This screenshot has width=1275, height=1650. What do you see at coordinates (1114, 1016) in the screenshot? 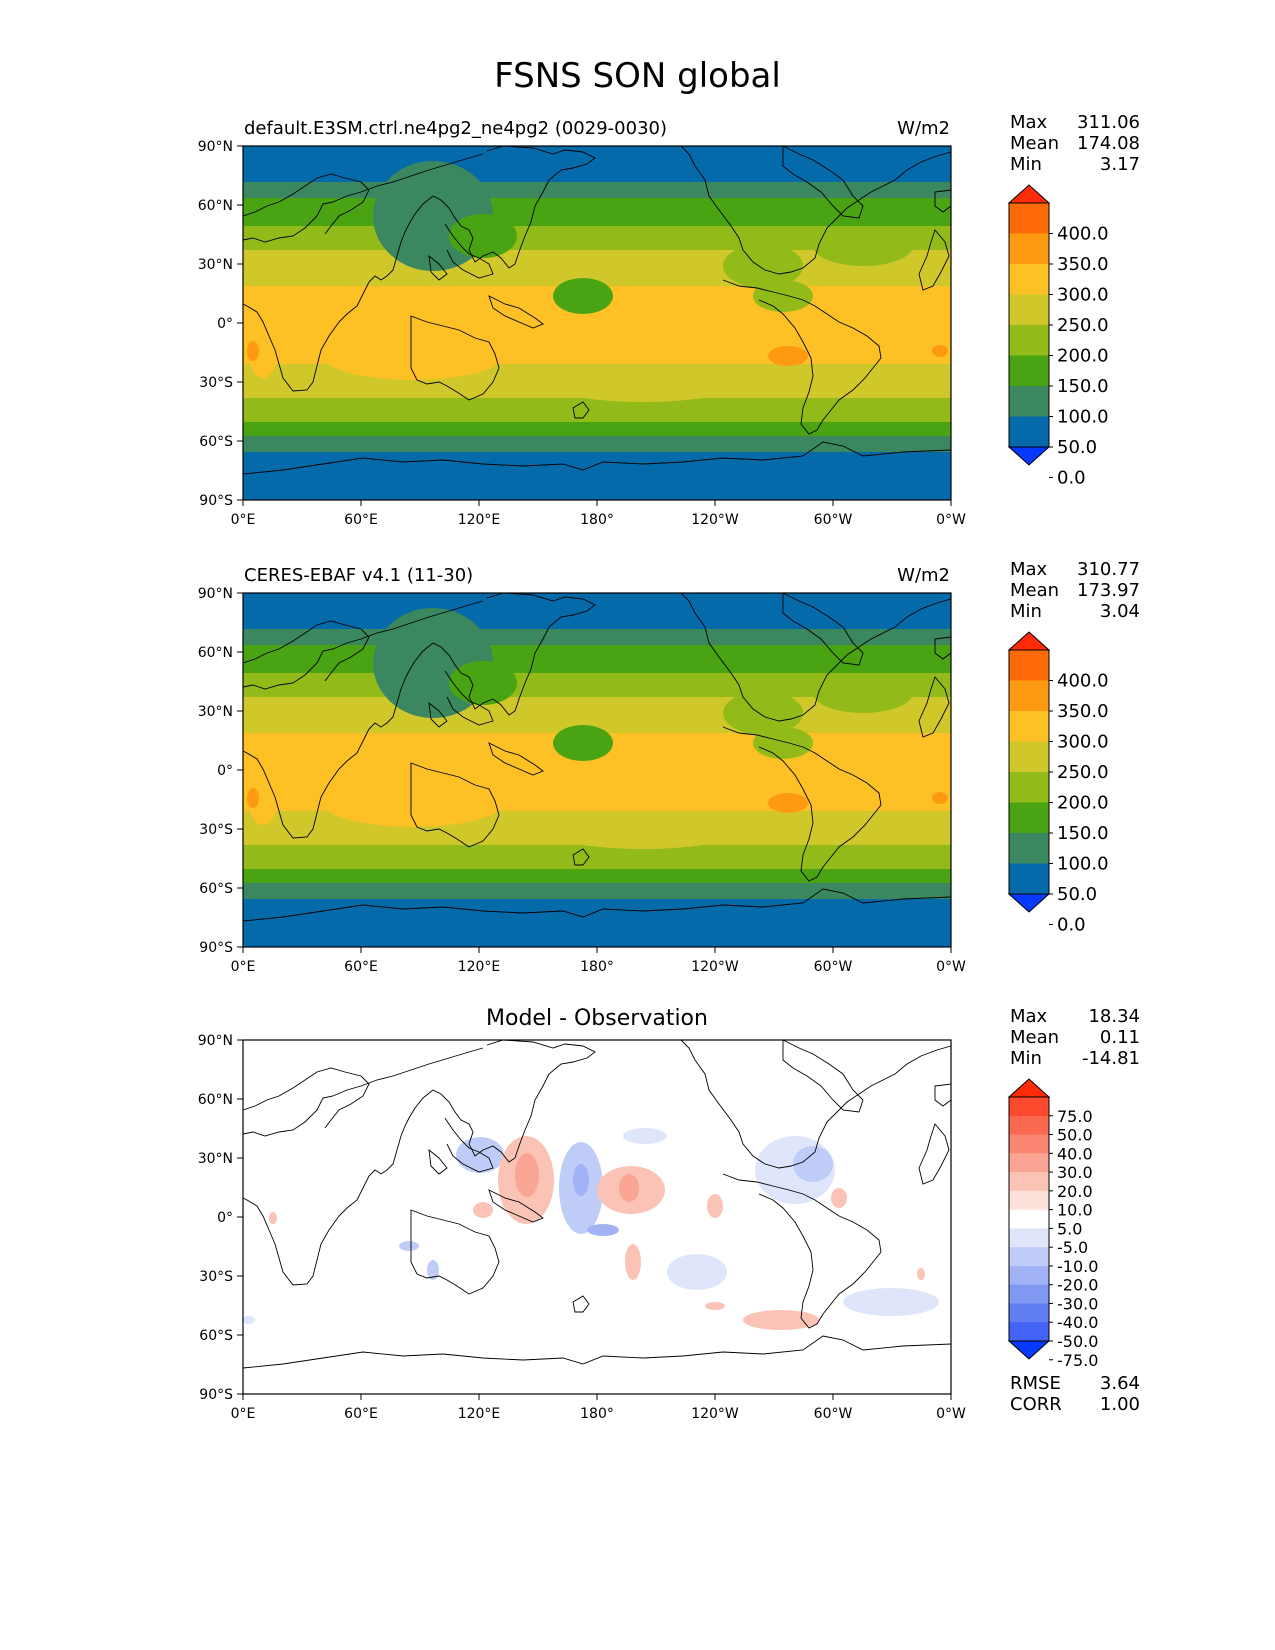
I see `stat-max-value: 18.34` at bounding box center [1114, 1016].